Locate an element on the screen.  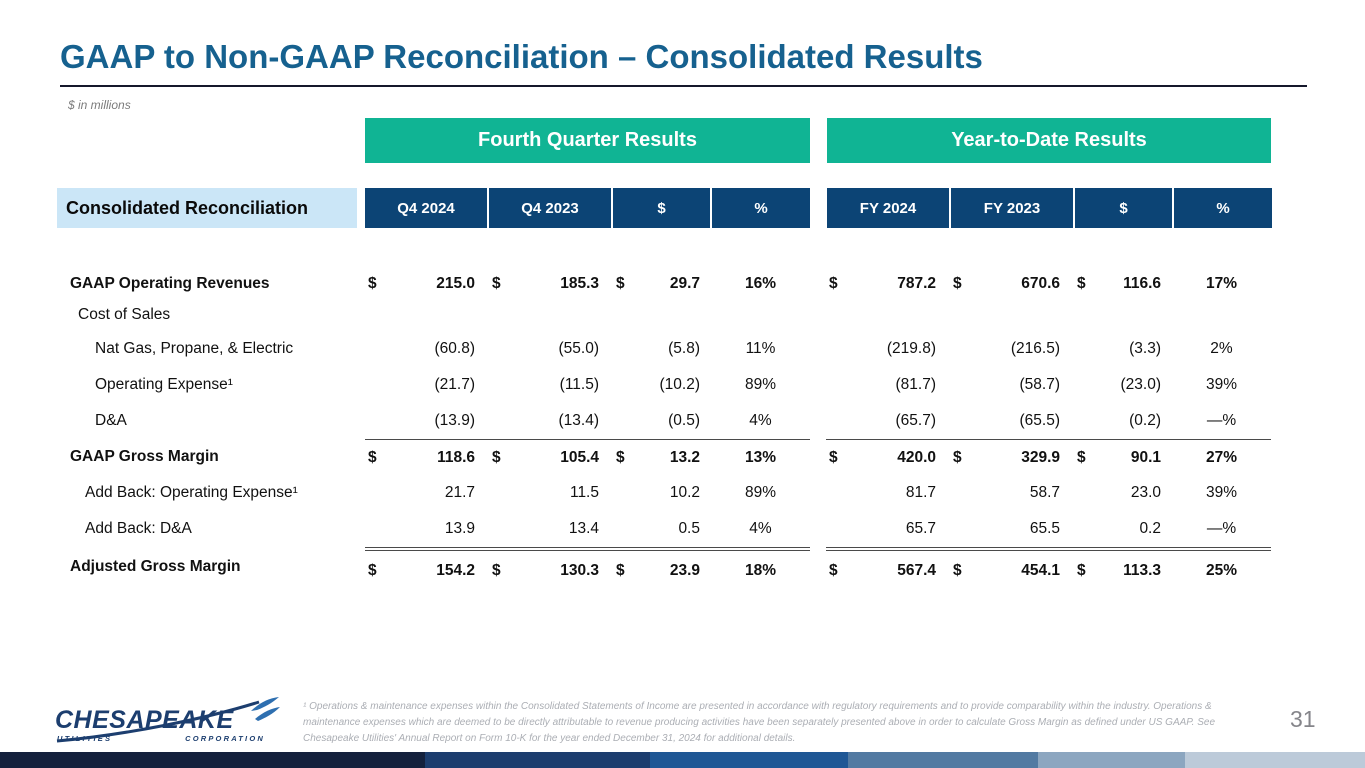
row-label: Add Back: D&A is located at coordinates (138, 528).